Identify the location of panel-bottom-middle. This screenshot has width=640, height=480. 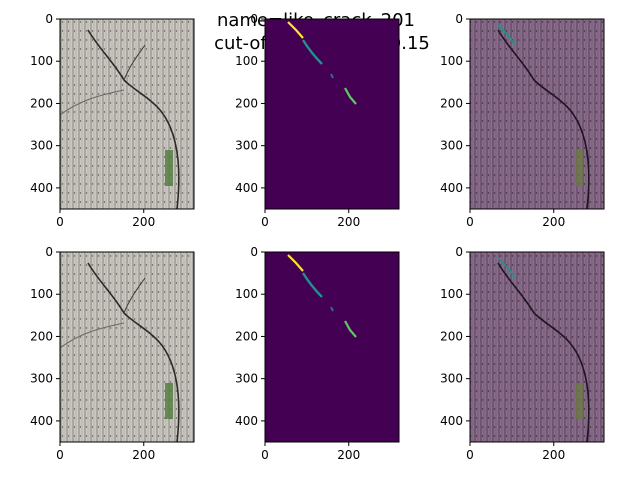
(332, 347).